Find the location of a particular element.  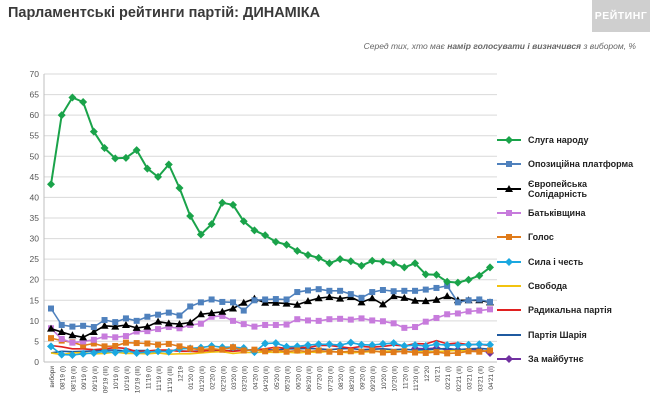

legend-label: Радикальна партія is located at coordinates (570, 310).